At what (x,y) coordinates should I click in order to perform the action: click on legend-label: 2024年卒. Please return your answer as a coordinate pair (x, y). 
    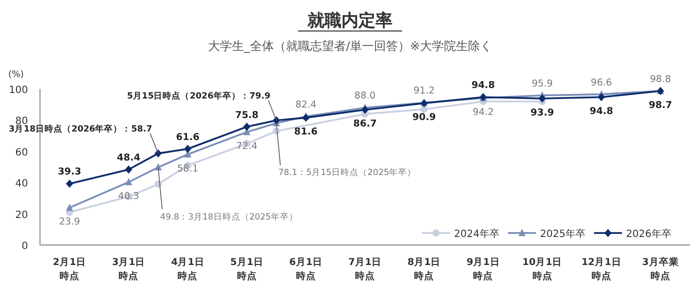
    Looking at the image, I should click on (477, 234).